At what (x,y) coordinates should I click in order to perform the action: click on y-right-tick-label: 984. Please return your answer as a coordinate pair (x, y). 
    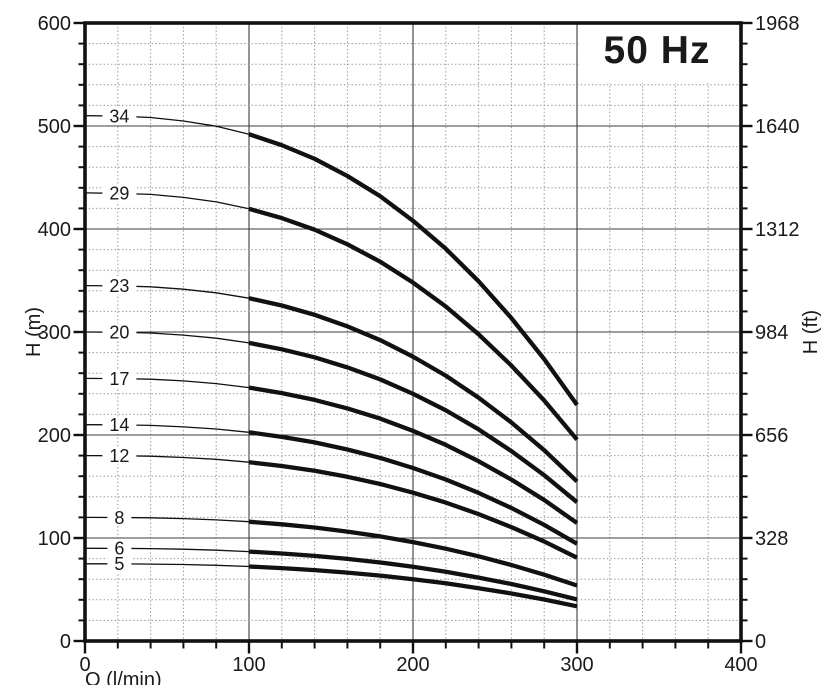
    Looking at the image, I should click on (771, 333).